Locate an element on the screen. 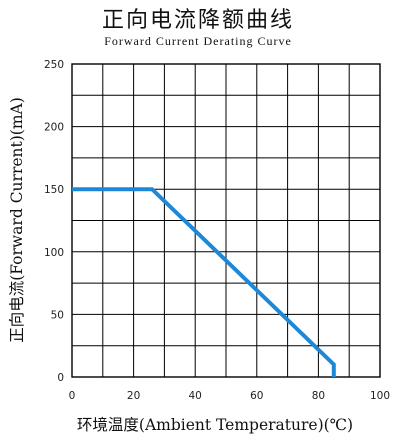 The image size is (396, 444). y-tick-label: 50 is located at coordinates (57, 315).